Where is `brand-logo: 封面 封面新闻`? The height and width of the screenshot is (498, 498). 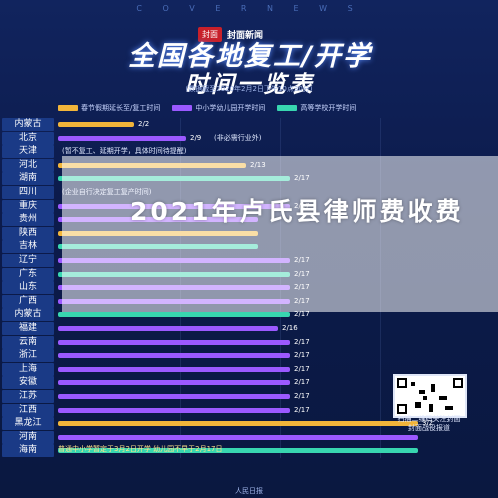 brand-logo: 封面 封面新闻 is located at coordinates (230, 34).